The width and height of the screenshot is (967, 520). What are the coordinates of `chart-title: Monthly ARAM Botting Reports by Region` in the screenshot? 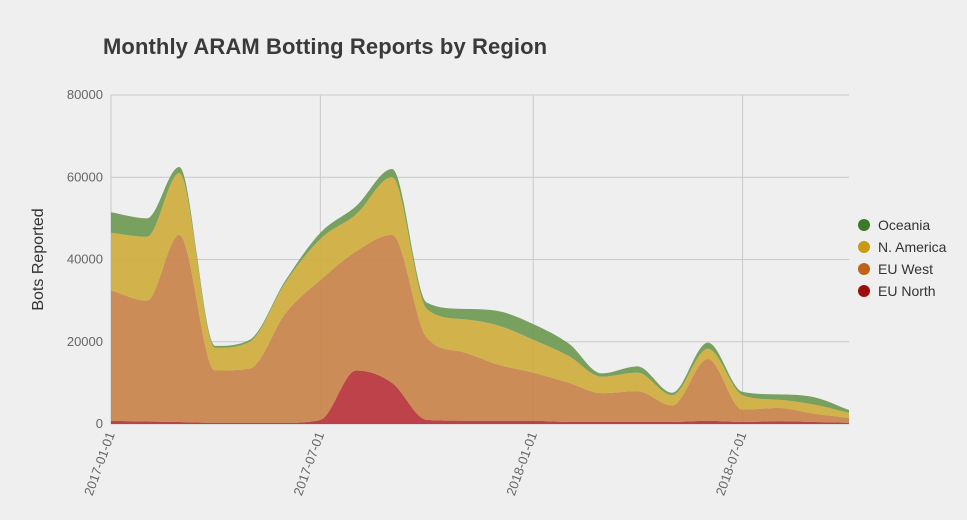 It's located at (325, 46).